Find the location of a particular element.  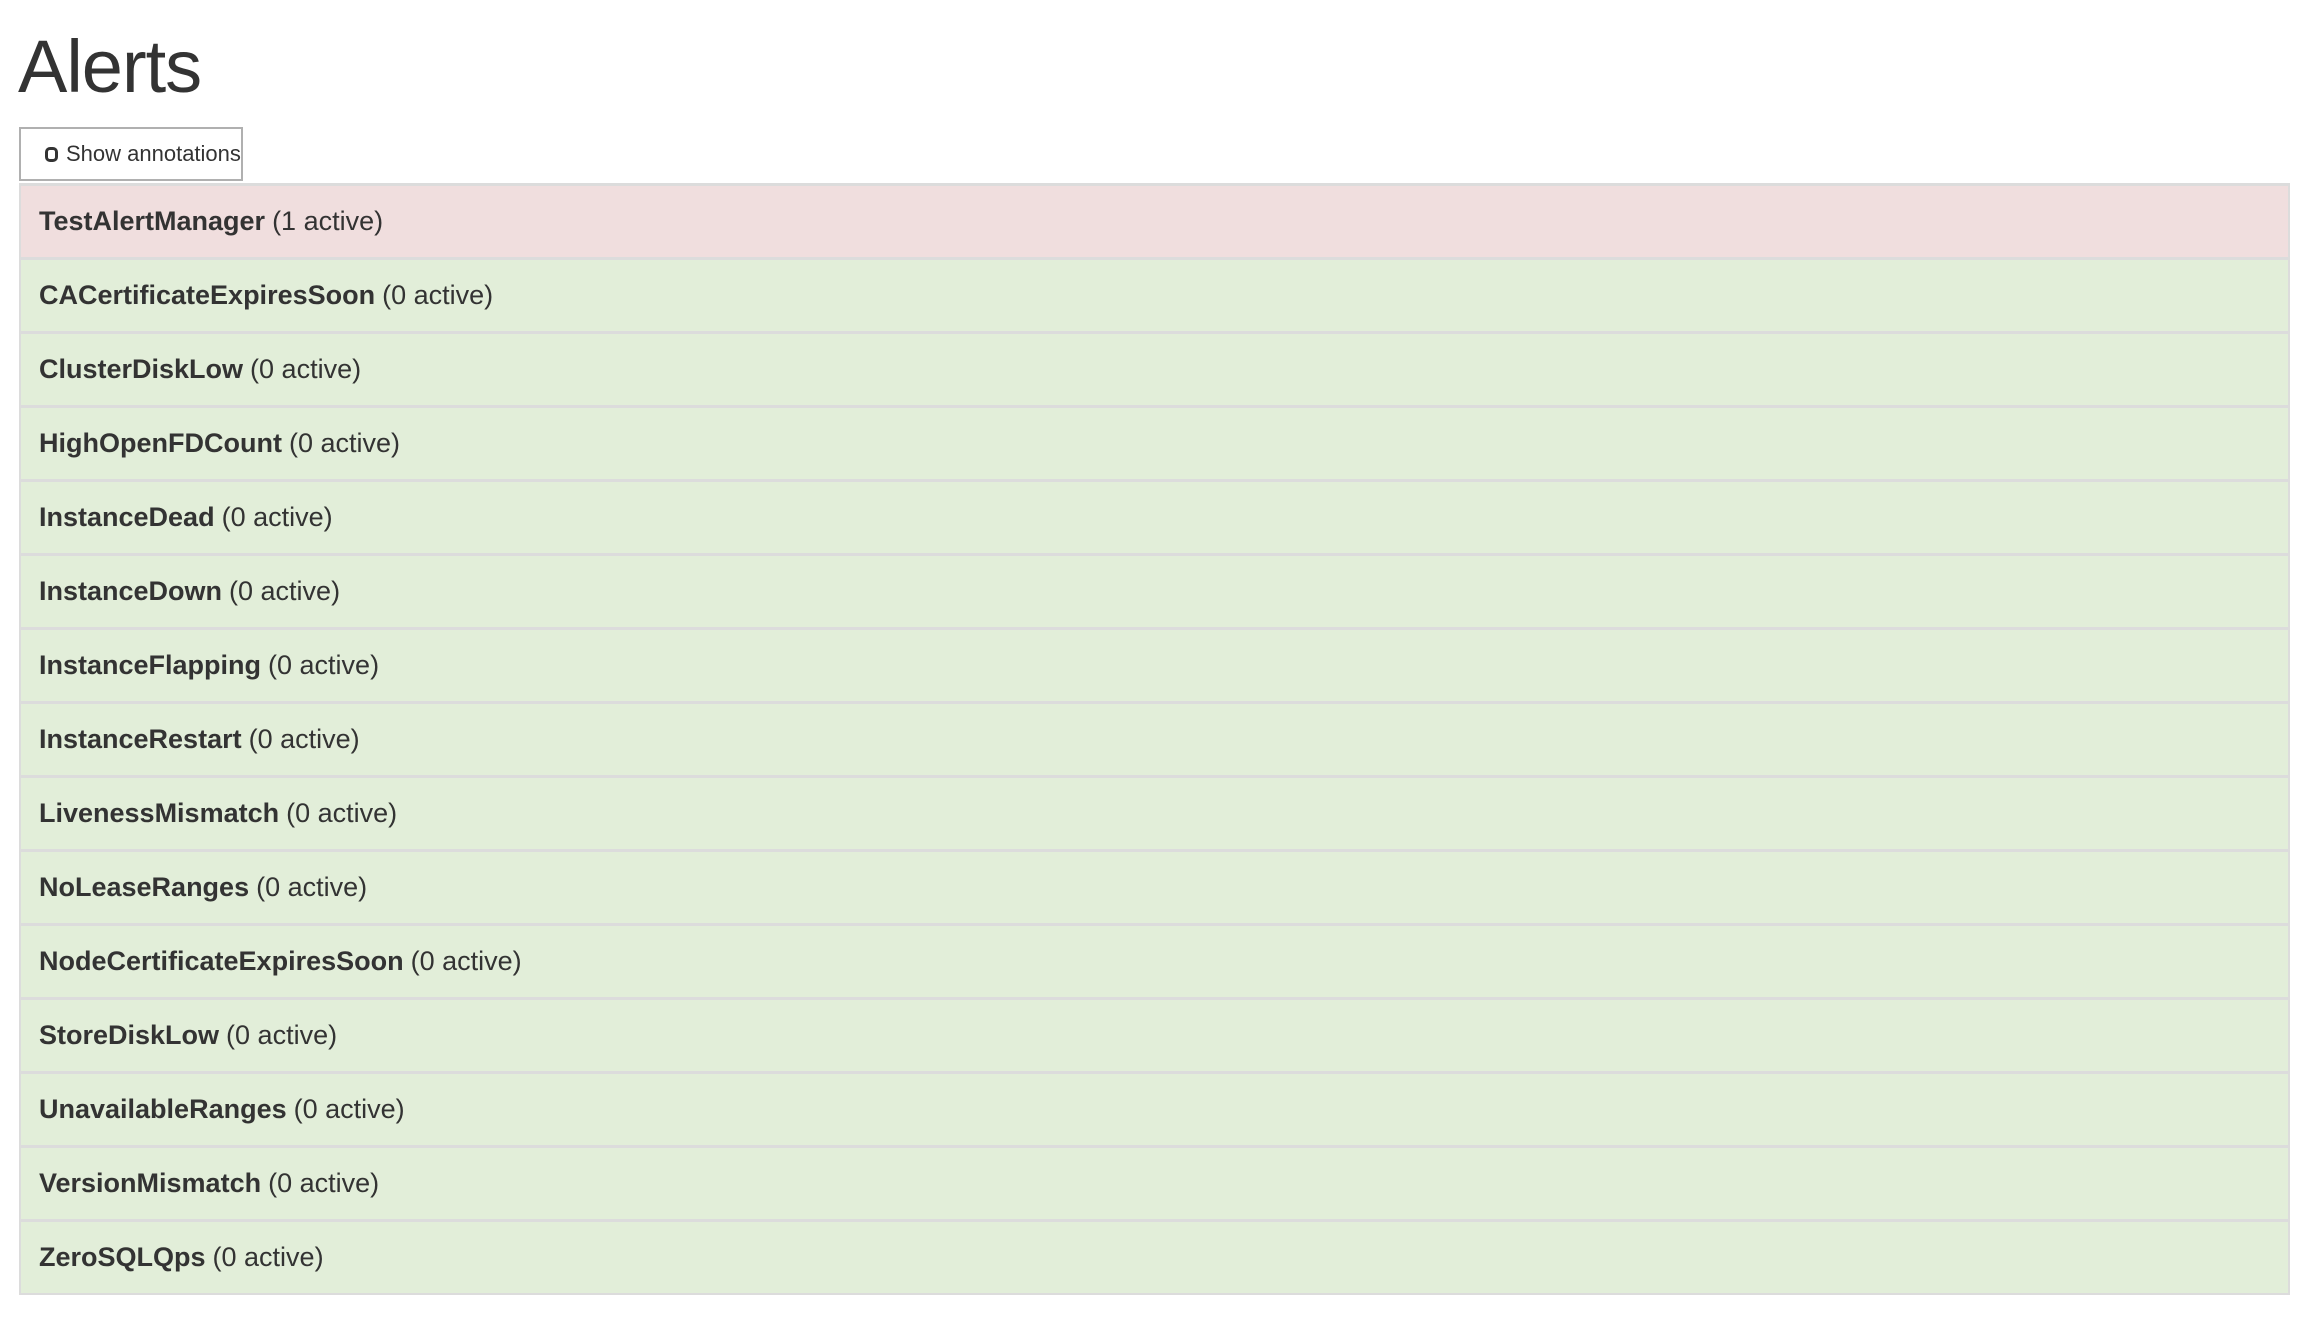

alert-rule-row: InstanceRestart (0 active) is located at coordinates (1154, 738).